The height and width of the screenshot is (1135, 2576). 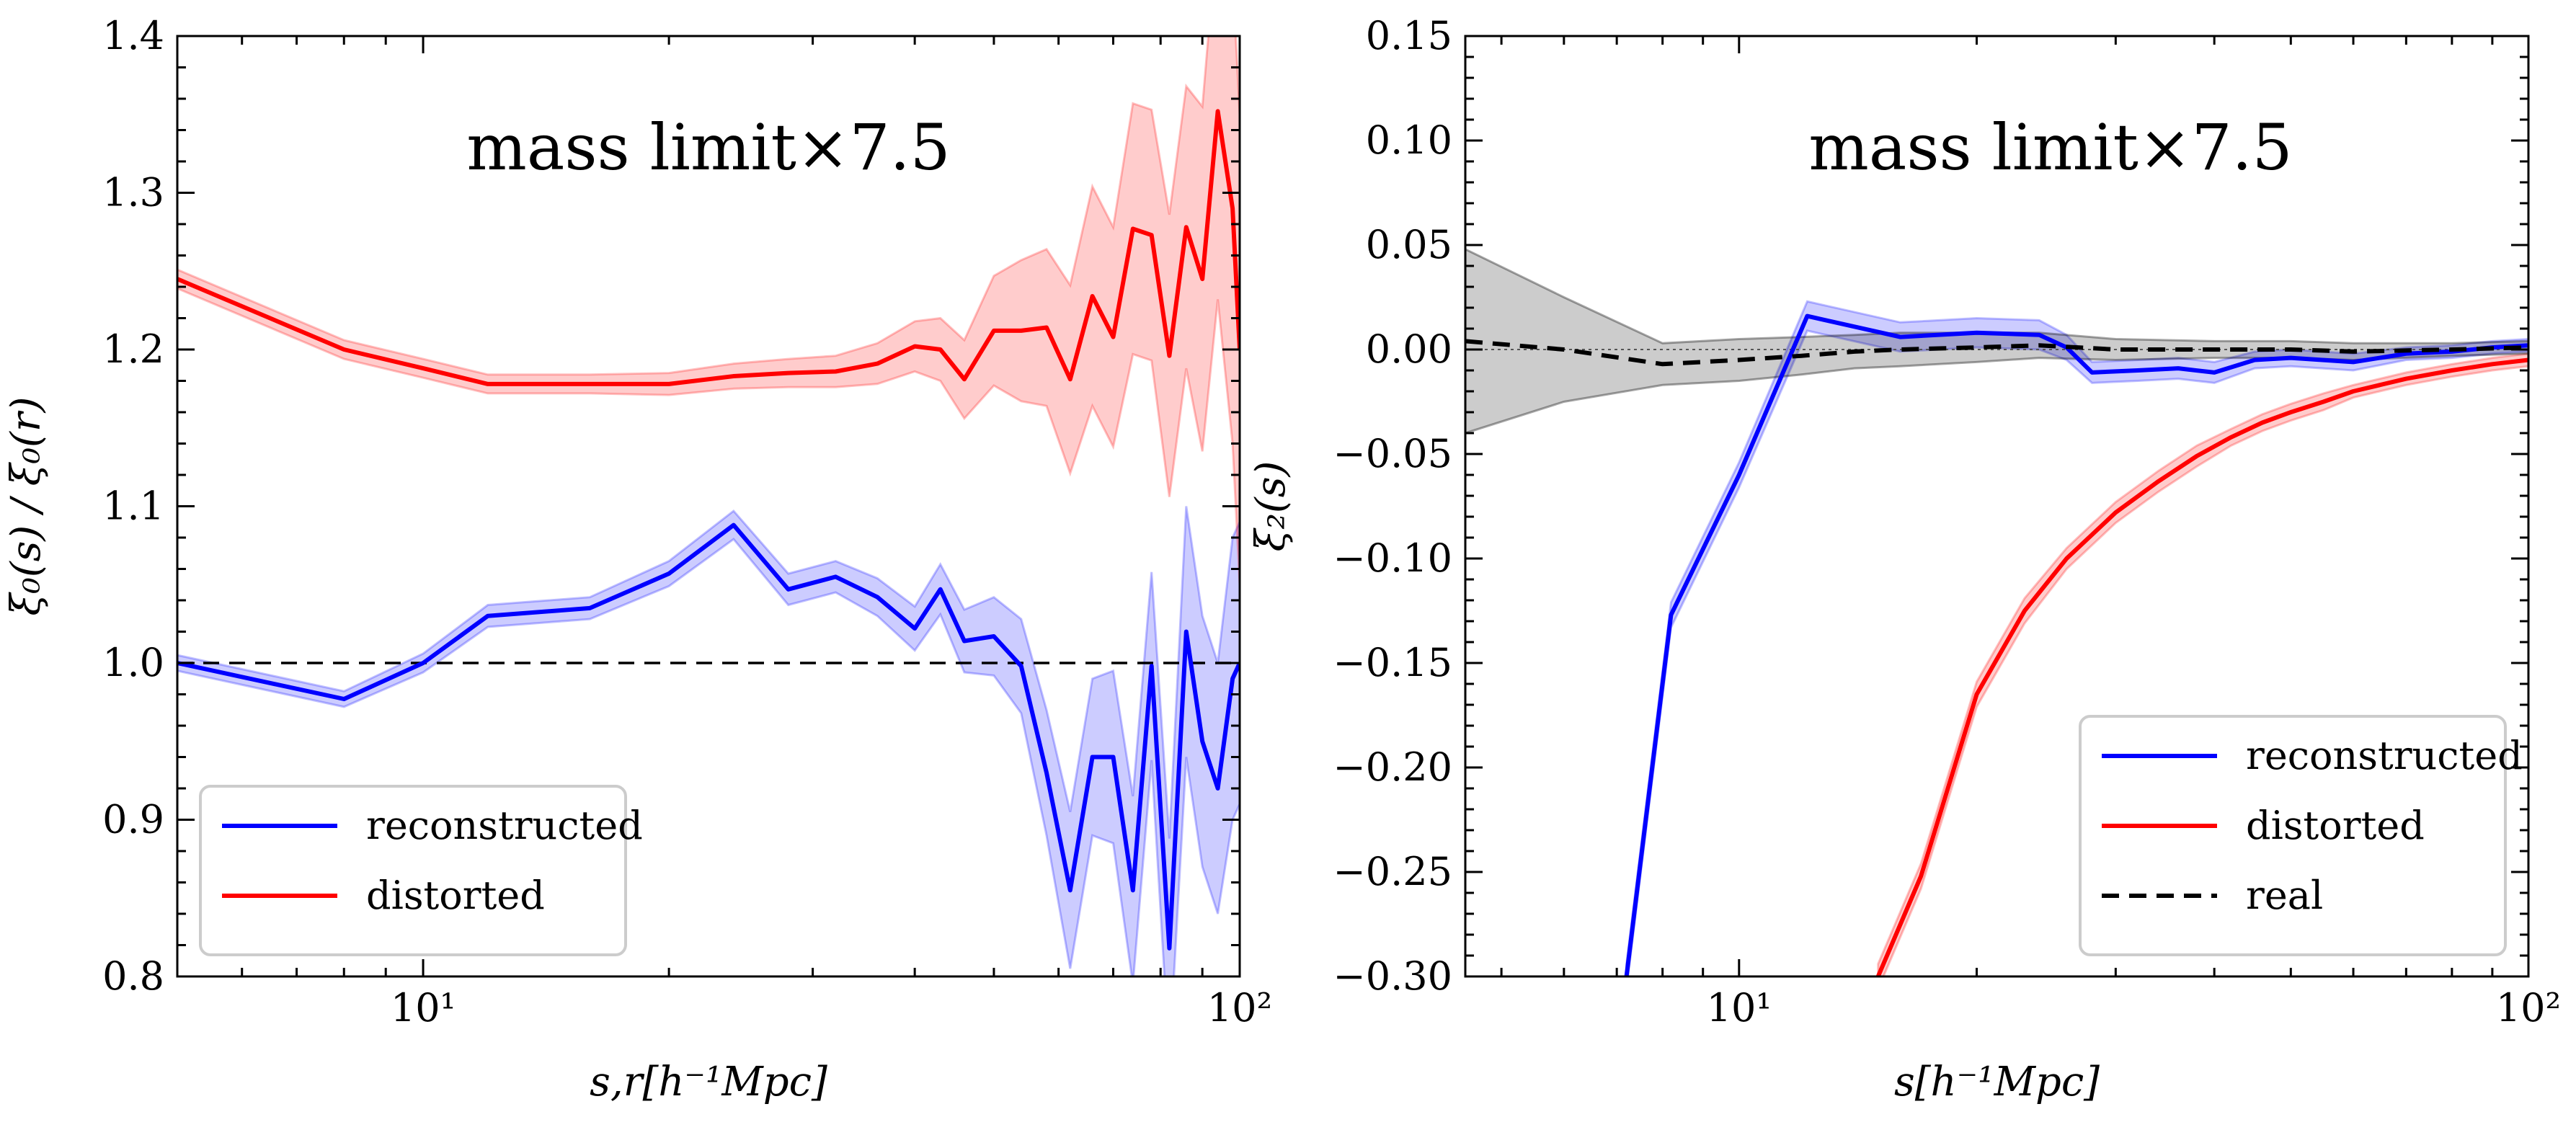 I want to click on y-axis-label: ξ₀(s) / ξ₀(r), so click(x=27, y=506).